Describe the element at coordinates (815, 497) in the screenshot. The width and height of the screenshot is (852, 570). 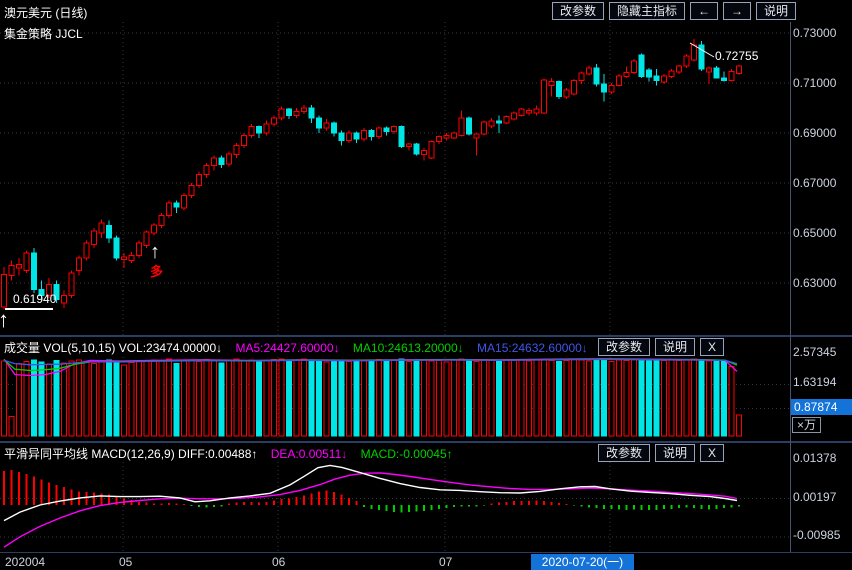
I see `macd-axis-label: 0.00197` at that location.